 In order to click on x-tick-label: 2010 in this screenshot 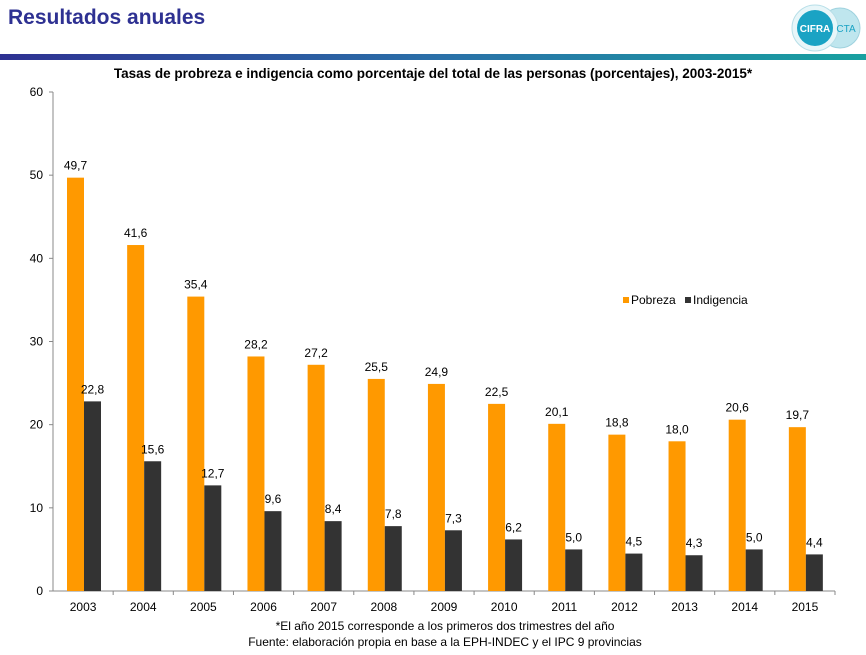, I will do `click(504, 607)`.